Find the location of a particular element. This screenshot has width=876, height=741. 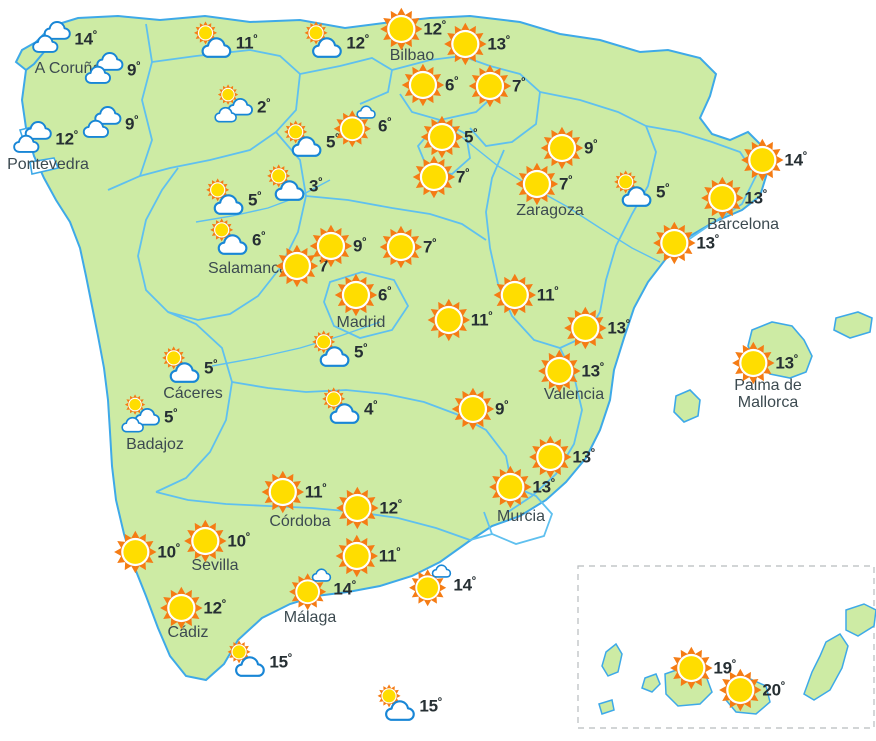

temperature-number: 2 is located at coordinates (261, 107).